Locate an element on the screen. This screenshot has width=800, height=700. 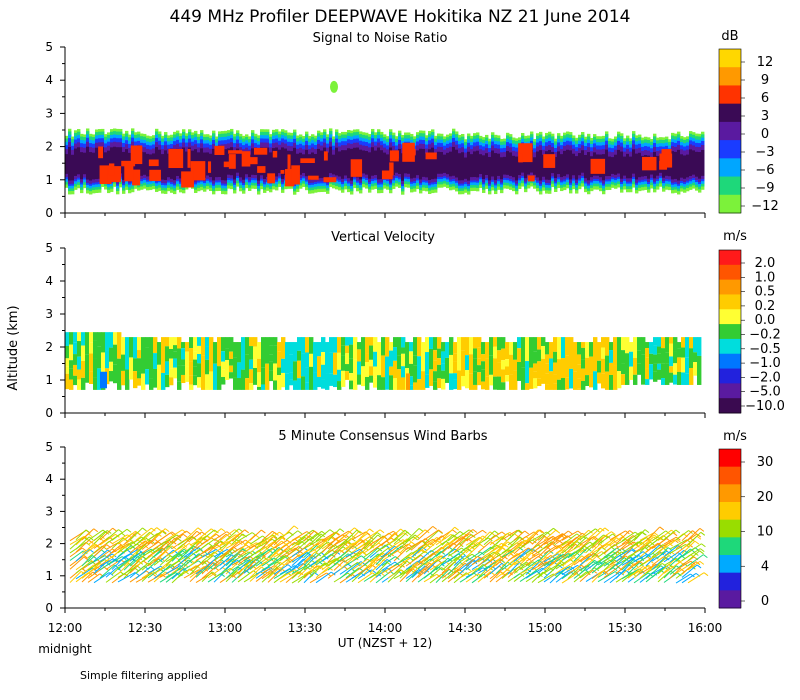
snr-high-cell is located at coordinates (250, 161).